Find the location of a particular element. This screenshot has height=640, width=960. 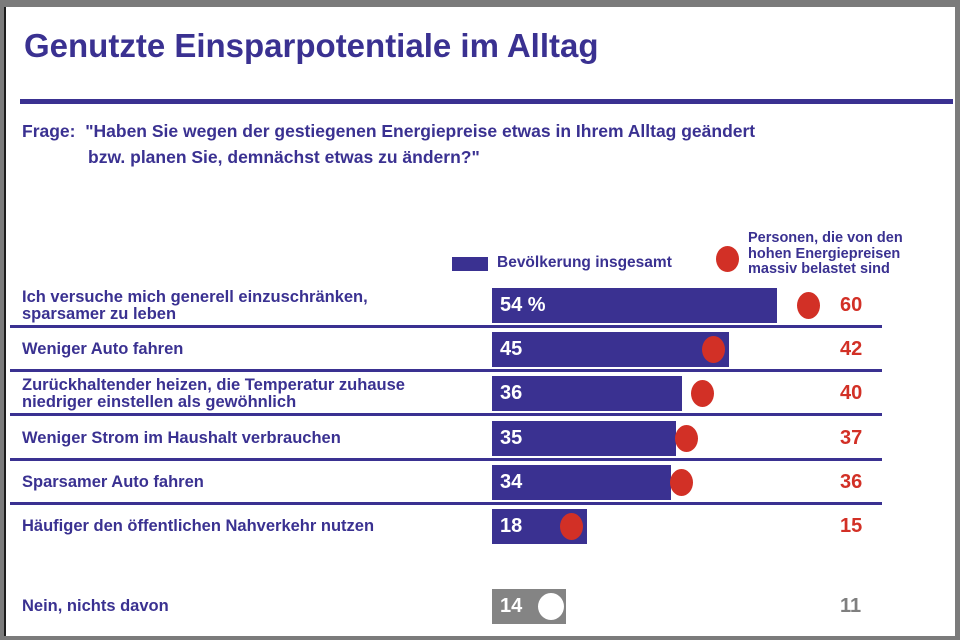

bar: 35 is located at coordinates (584, 438).